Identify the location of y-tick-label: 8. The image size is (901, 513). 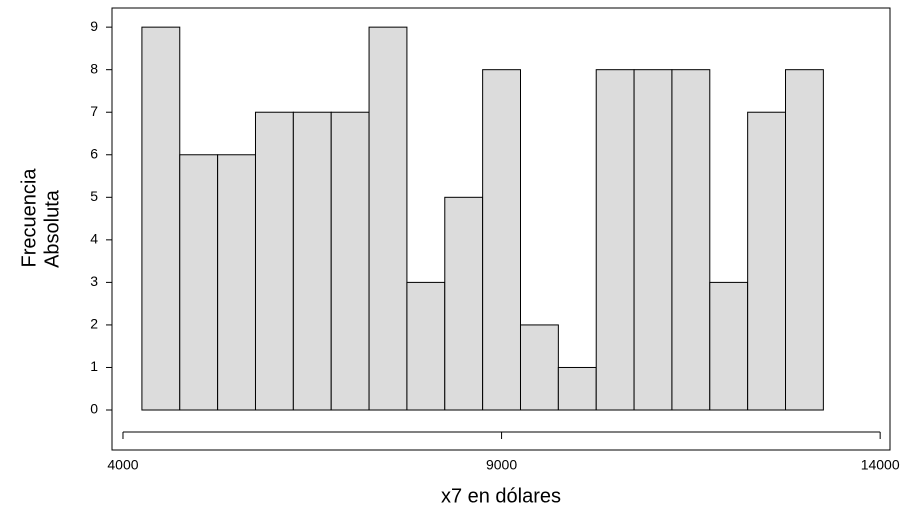
(94, 68).